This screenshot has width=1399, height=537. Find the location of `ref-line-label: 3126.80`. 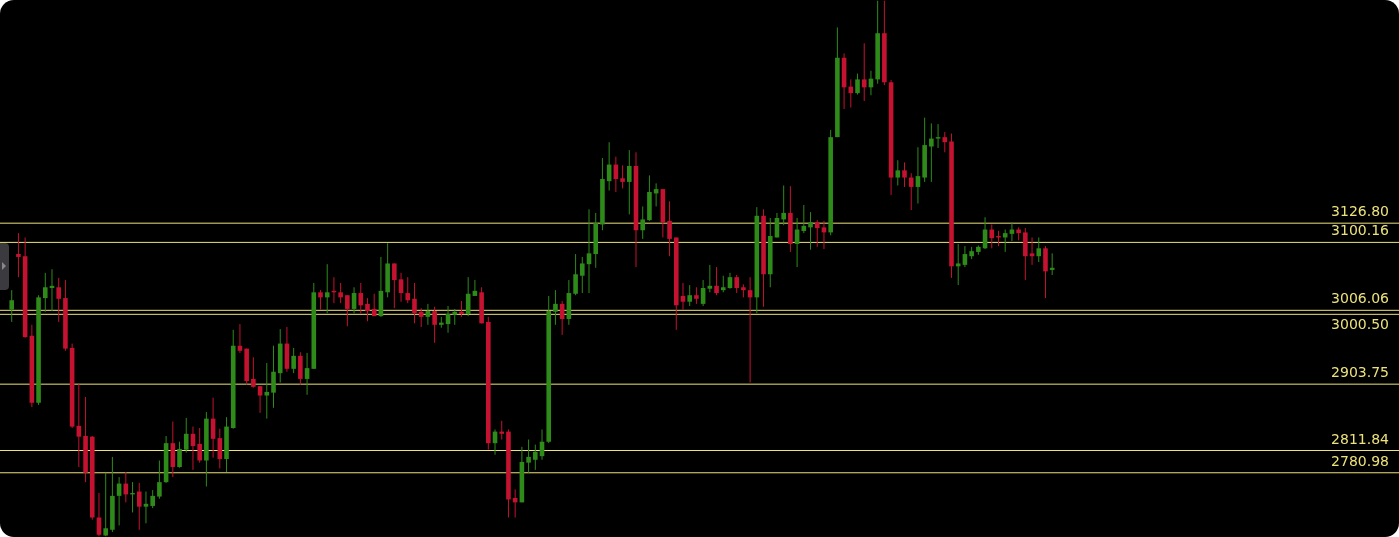

ref-line-label: 3126.80 is located at coordinates (1360, 211).